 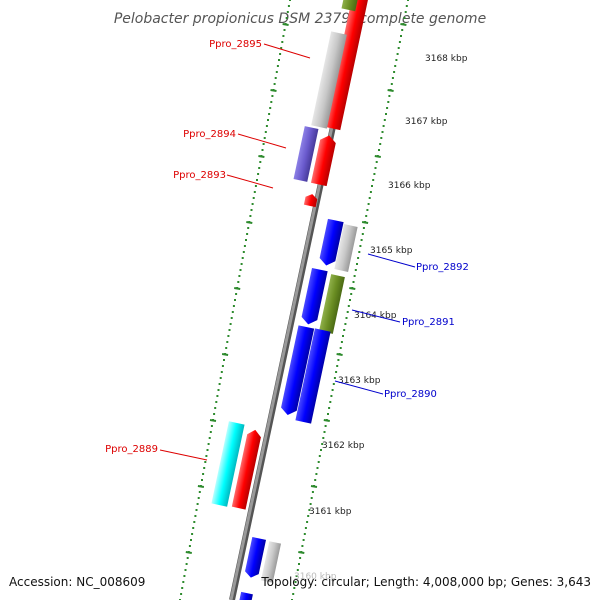 I want to click on gene-label: Ppro_2893, so click(x=199, y=175).